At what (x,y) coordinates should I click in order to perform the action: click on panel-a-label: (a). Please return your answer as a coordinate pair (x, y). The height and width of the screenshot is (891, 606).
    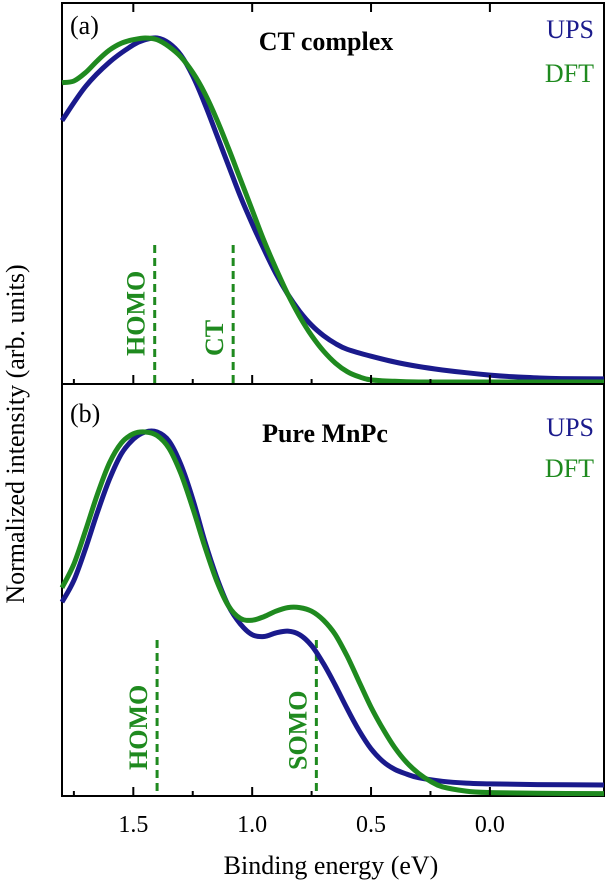
    Looking at the image, I should click on (84, 25).